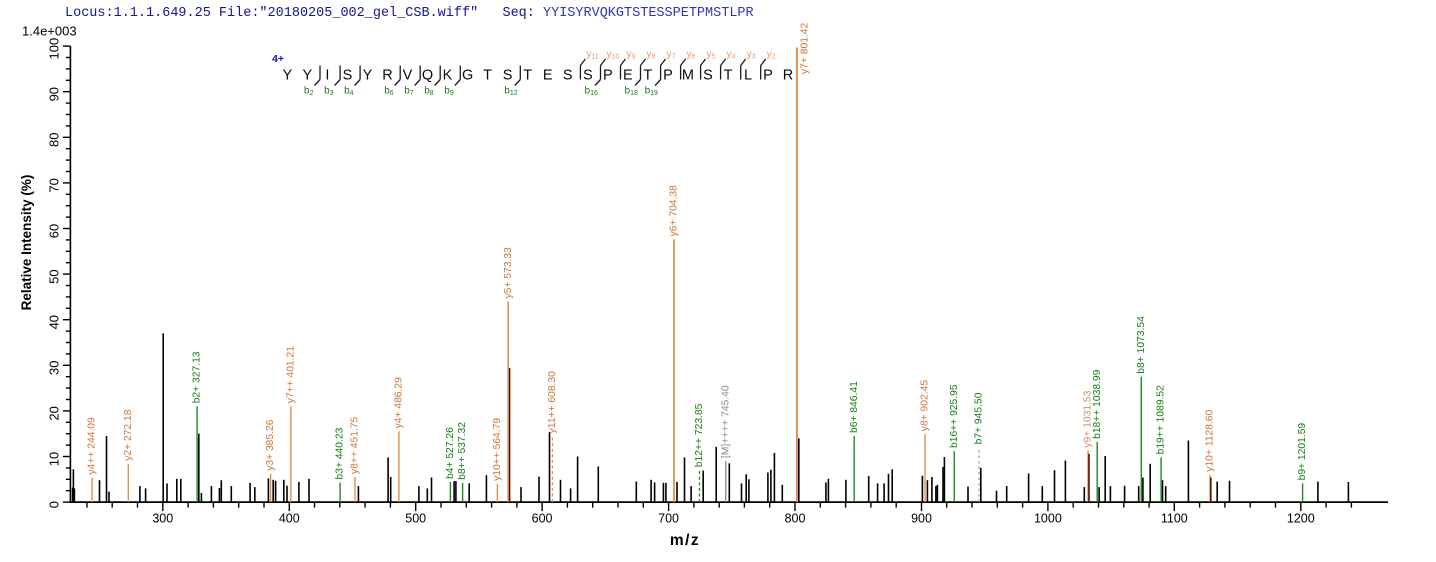 The image size is (1436, 562). I want to click on svg-text: K, so click(448, 76).